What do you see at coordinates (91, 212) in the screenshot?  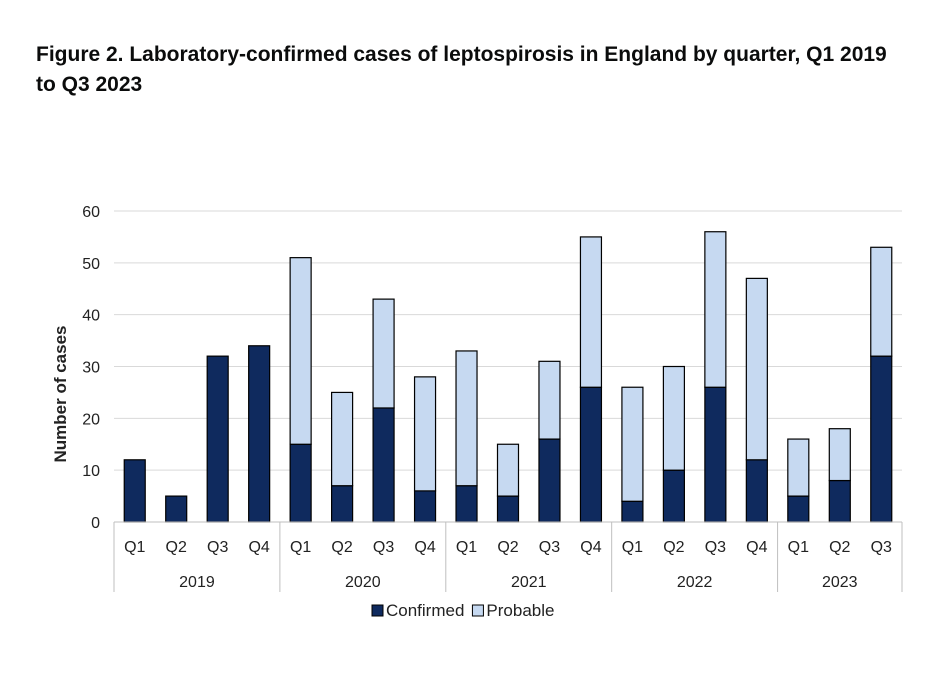 I see `y-tick-label: 60` at bounding box center [91, 212].